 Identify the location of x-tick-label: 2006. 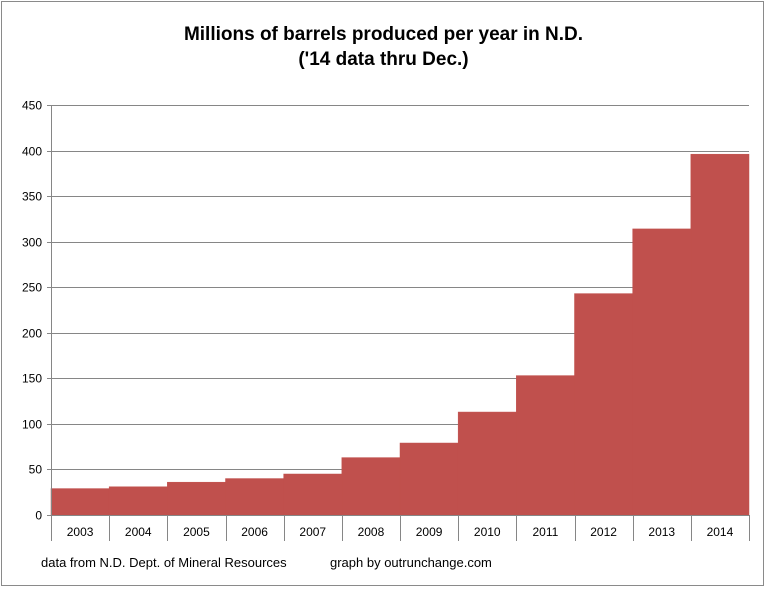
(254, 532).